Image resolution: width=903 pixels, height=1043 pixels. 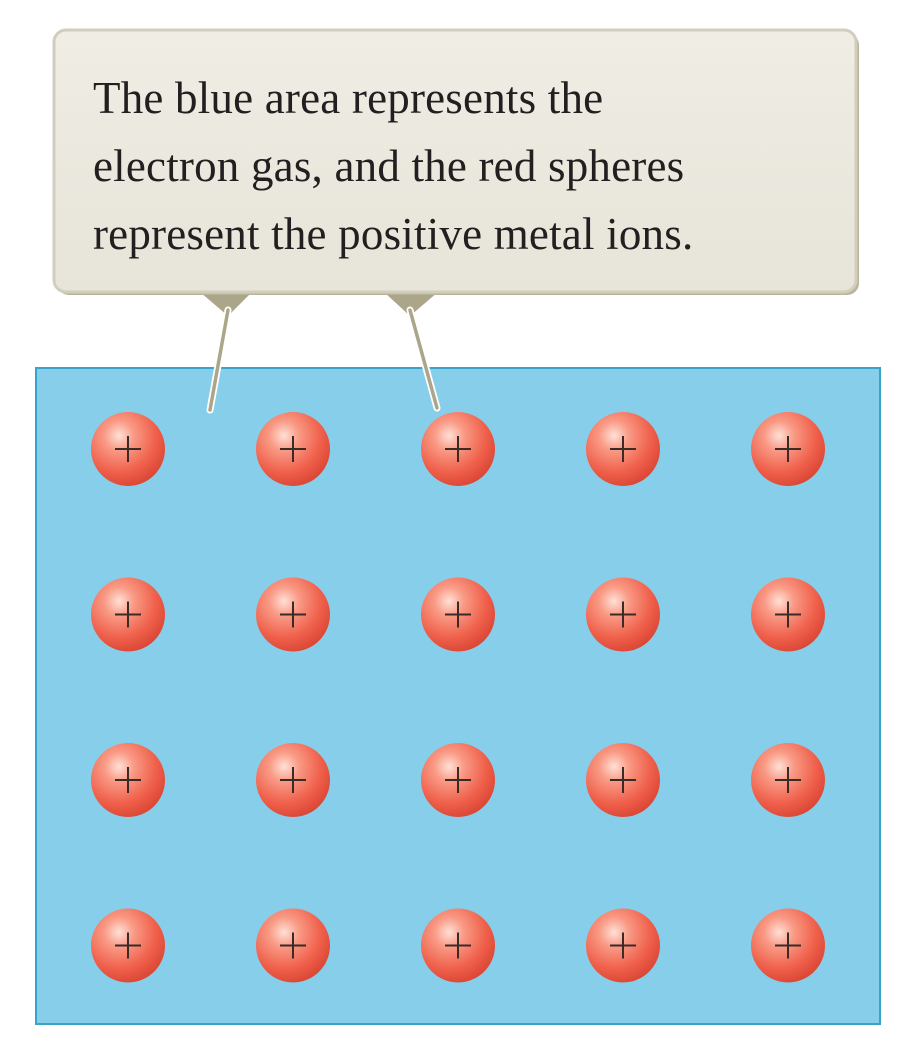 I want to click on metal-ion-r1-c2, so click(x=293, y=449).